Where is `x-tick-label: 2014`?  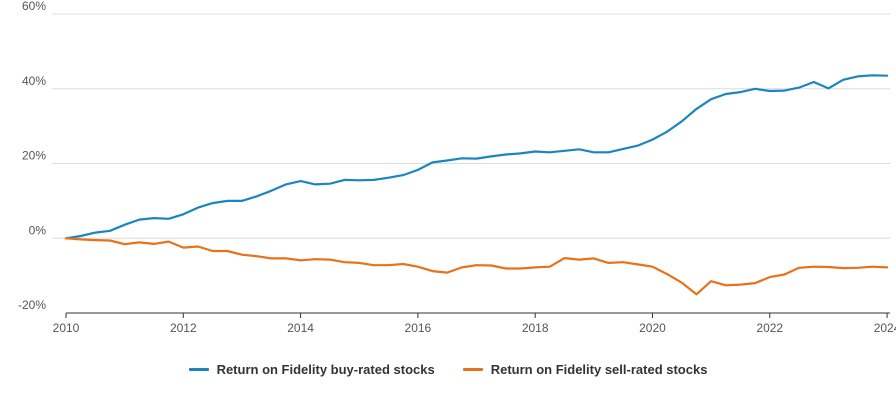 x-tick-label: 2014 is located at coordinates (300, 328).